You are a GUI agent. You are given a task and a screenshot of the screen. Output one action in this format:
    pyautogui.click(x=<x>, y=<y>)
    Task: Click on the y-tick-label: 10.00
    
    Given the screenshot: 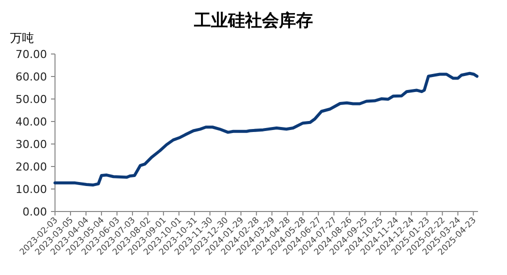 What is the action you would take?
    pyautogui.click(x=31, y=189)
    